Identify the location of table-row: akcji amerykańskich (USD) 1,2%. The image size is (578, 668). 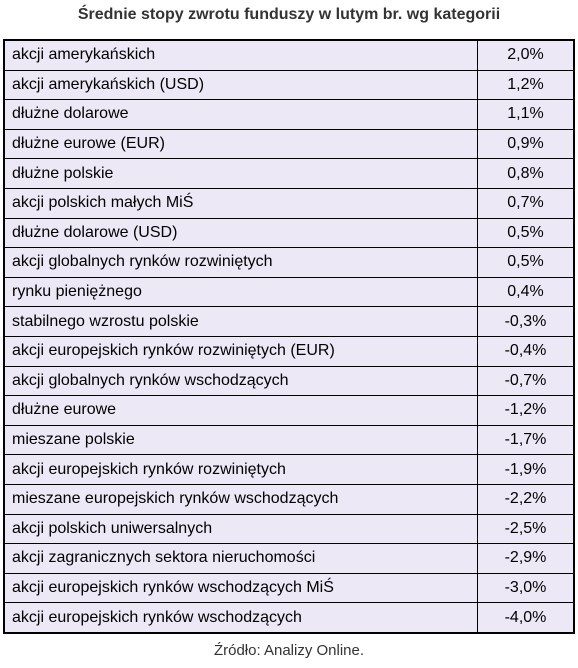
(289, 85).